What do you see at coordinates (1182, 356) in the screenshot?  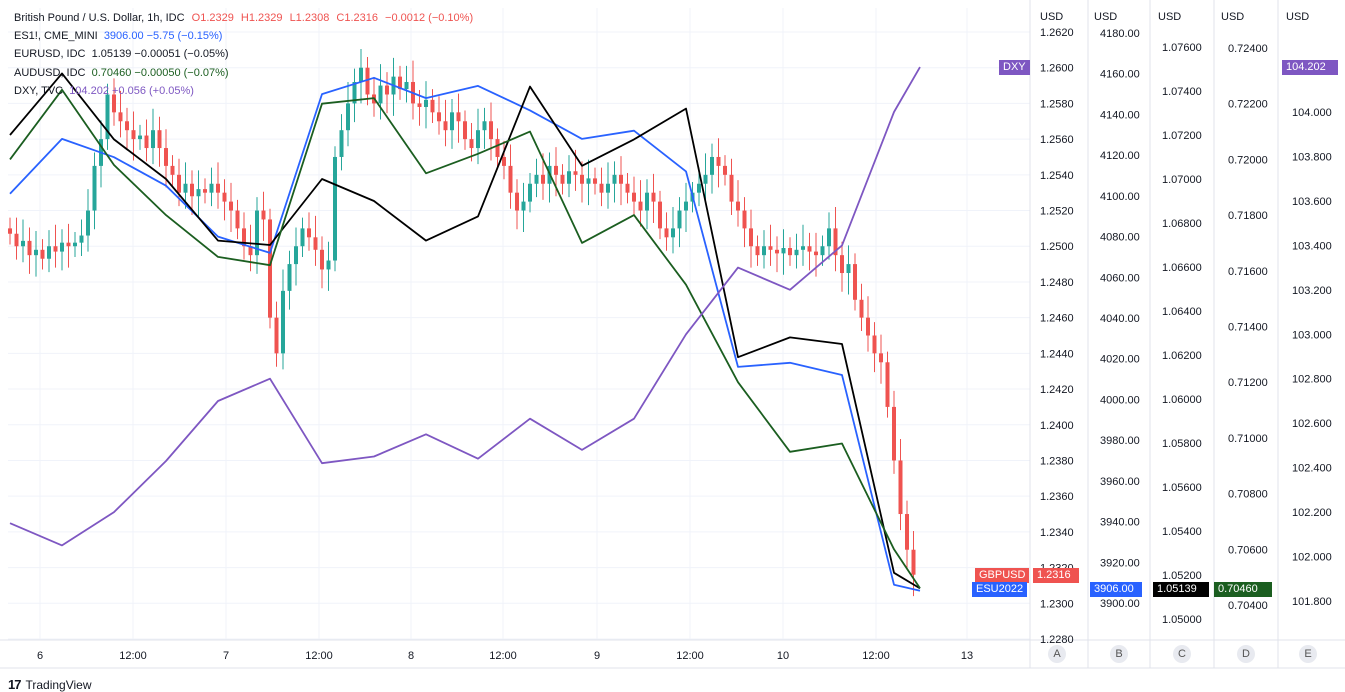 I see `axis-c-tick: 1.06200` at bounding box center [1182, 356].